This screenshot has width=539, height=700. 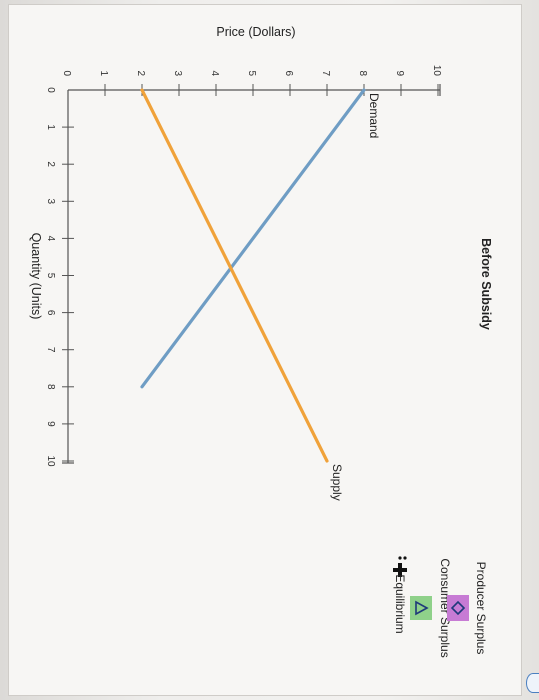 I want to click on y-tick-label: 5, so click(x=251, y=73).